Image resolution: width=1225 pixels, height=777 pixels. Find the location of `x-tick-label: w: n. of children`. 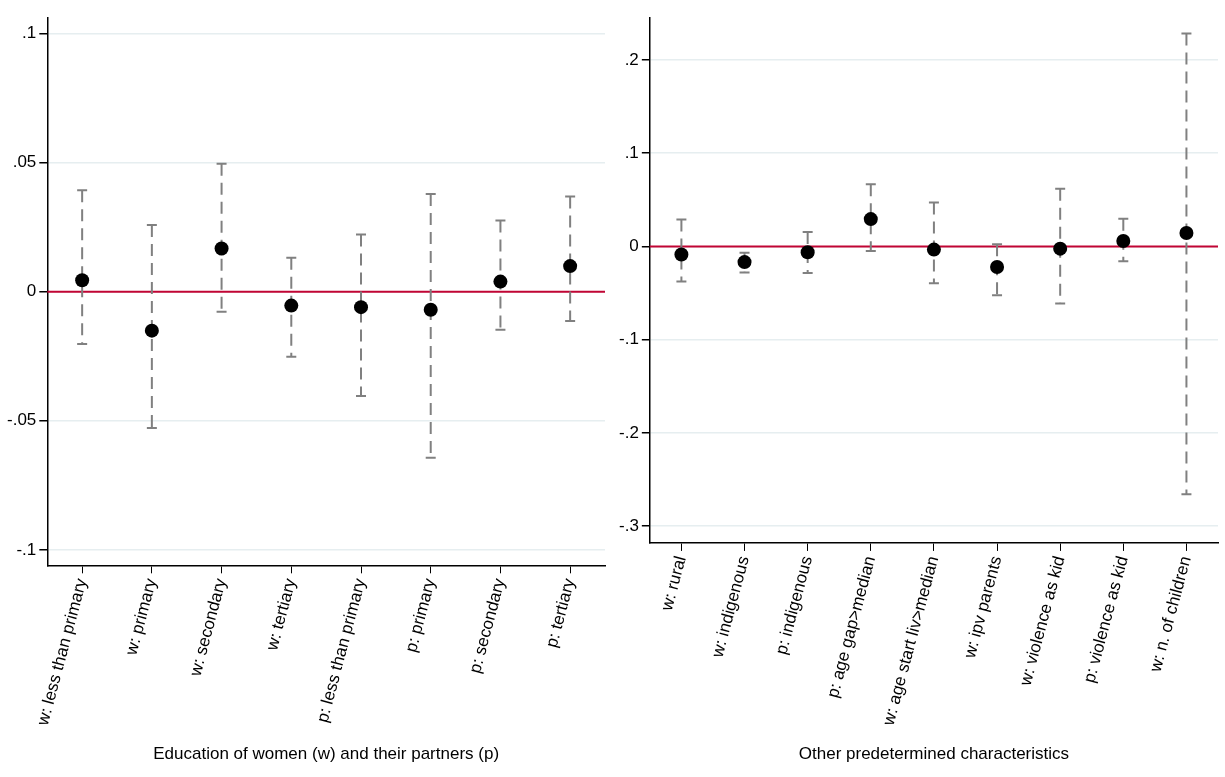

x-tick-label: w: n. of children is located at coordinates (1170, 614).